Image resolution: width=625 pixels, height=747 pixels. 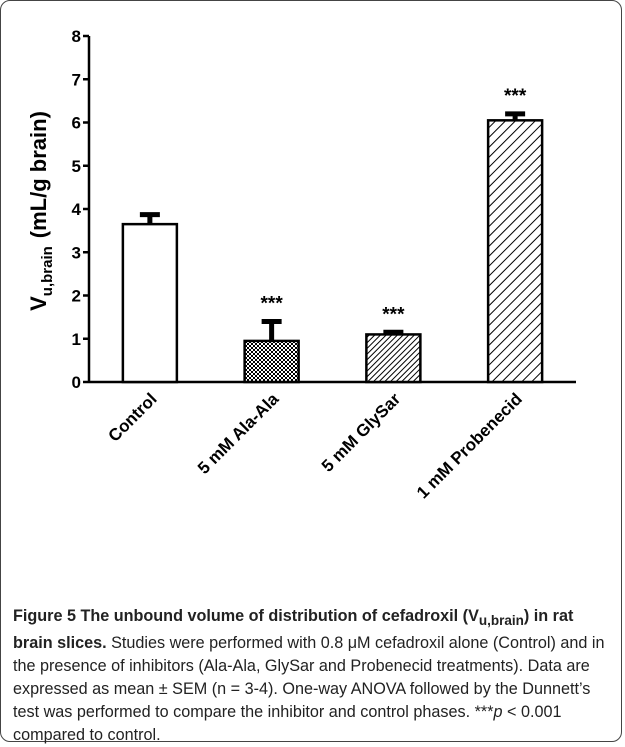 What do you see at coordinates (238, 433) in the screenshot?
I see `x-tick-label: 5 mM Ala-Ala` at bounding box center [238, 433].